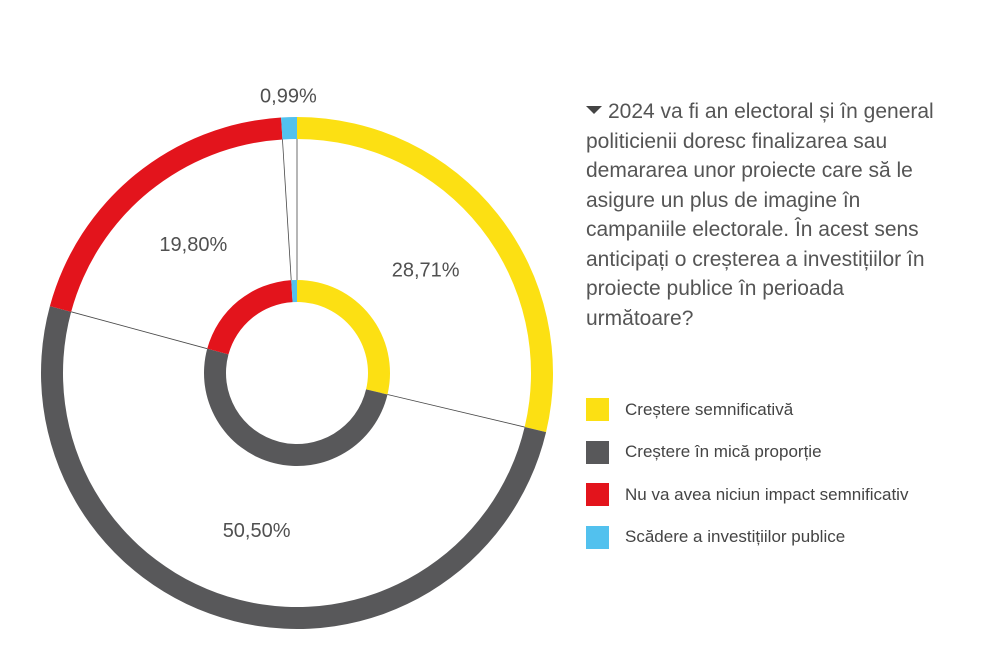  Describe the element at coordinates (735, 536) in the screenshot. I see `legend-label: Scădere a investițiilor publice` at that location.